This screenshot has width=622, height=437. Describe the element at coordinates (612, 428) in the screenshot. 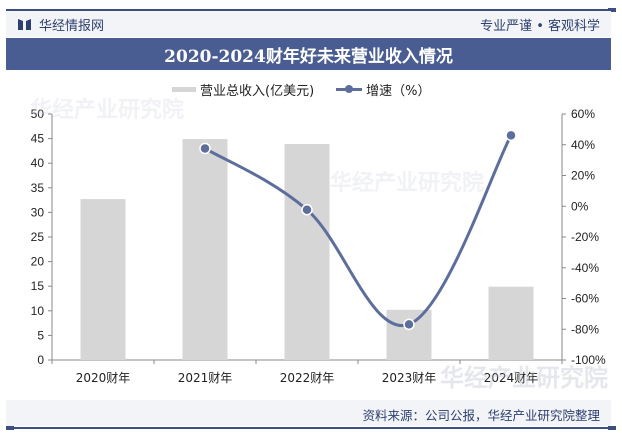

I see `bottom-border-cap-right` at that location.